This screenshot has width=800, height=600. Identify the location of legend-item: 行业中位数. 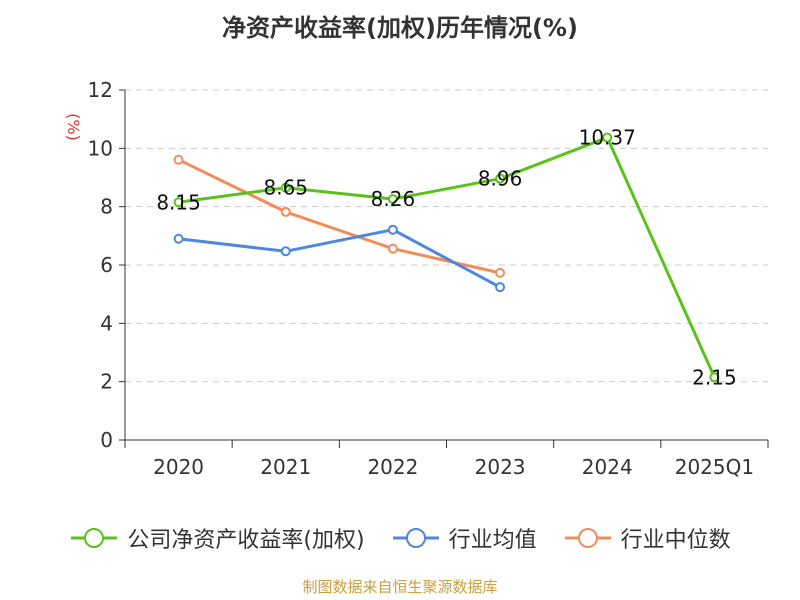
(647, 538).